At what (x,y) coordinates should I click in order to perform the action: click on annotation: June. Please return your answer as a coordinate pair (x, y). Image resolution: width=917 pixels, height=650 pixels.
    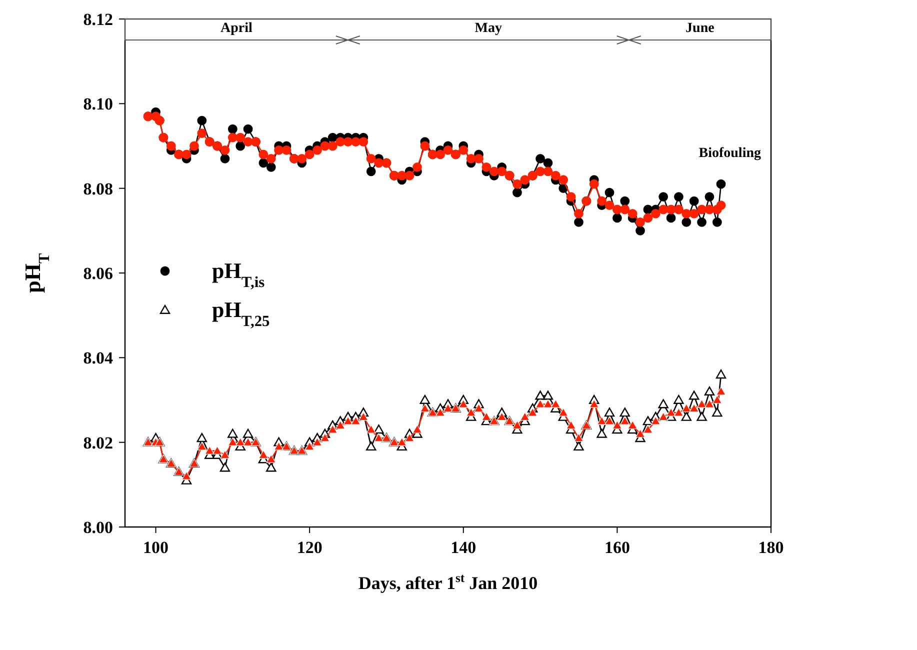
    Looking at the image, I should click on (700, 28).